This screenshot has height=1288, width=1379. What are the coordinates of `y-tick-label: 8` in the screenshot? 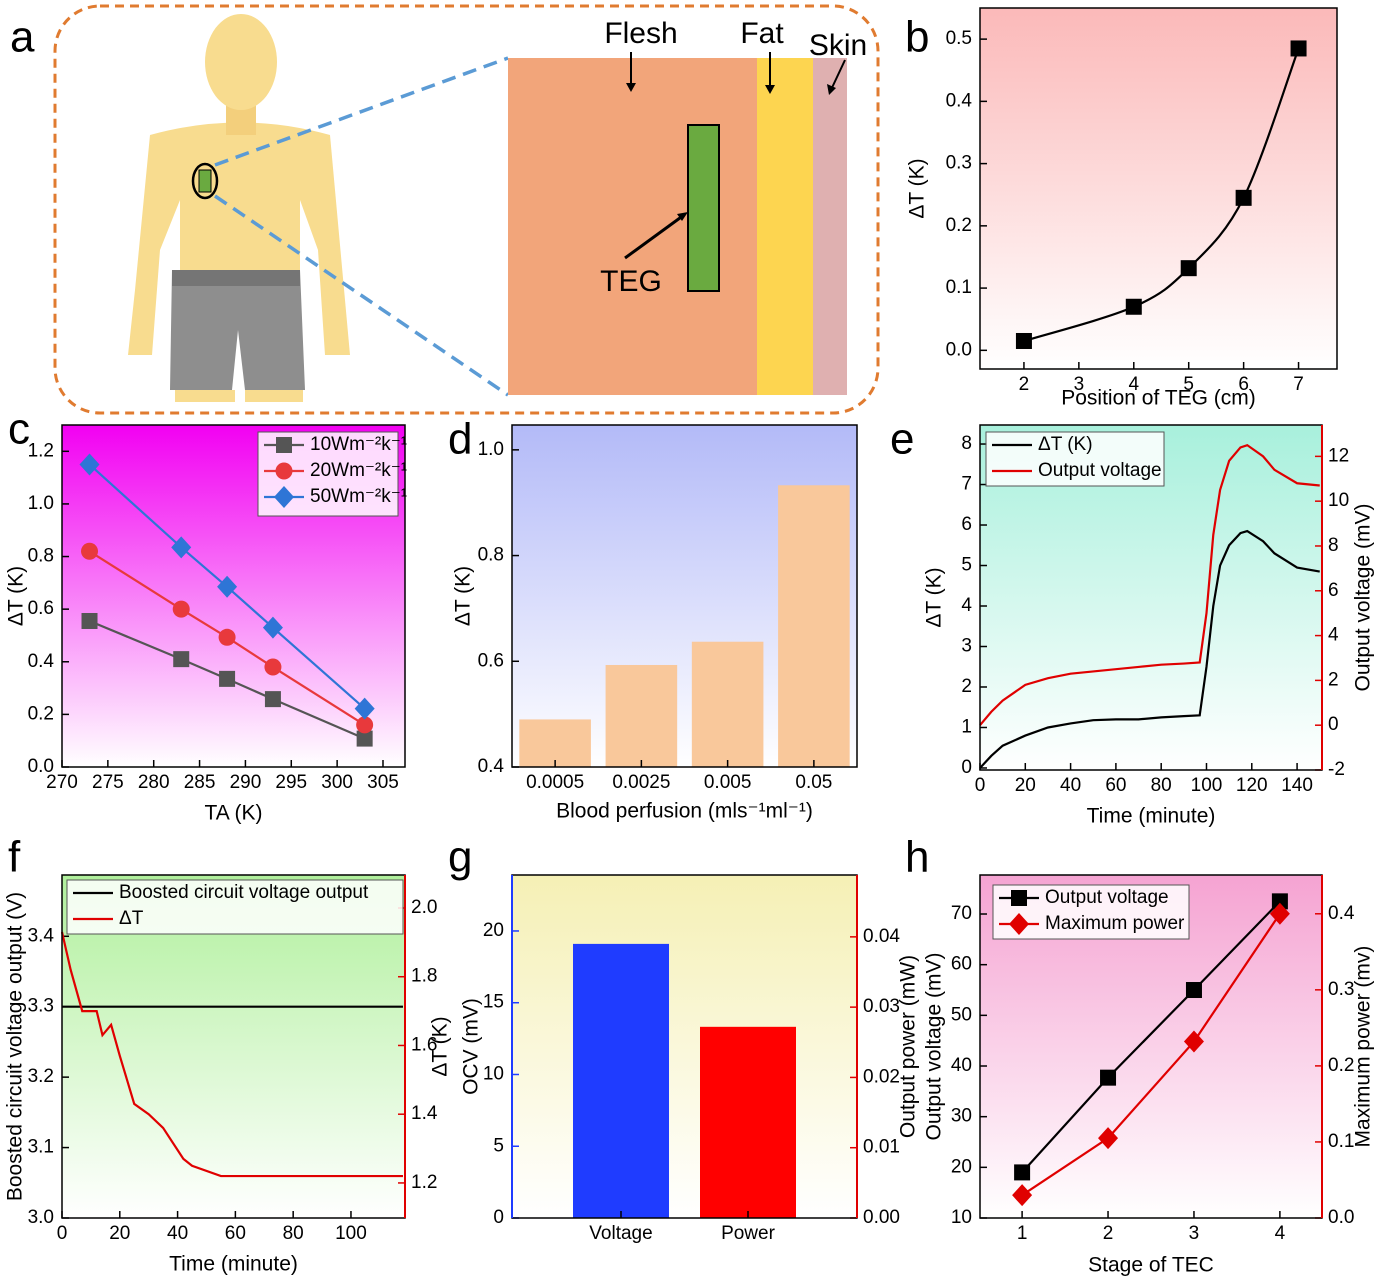 It's located at (966, 443).